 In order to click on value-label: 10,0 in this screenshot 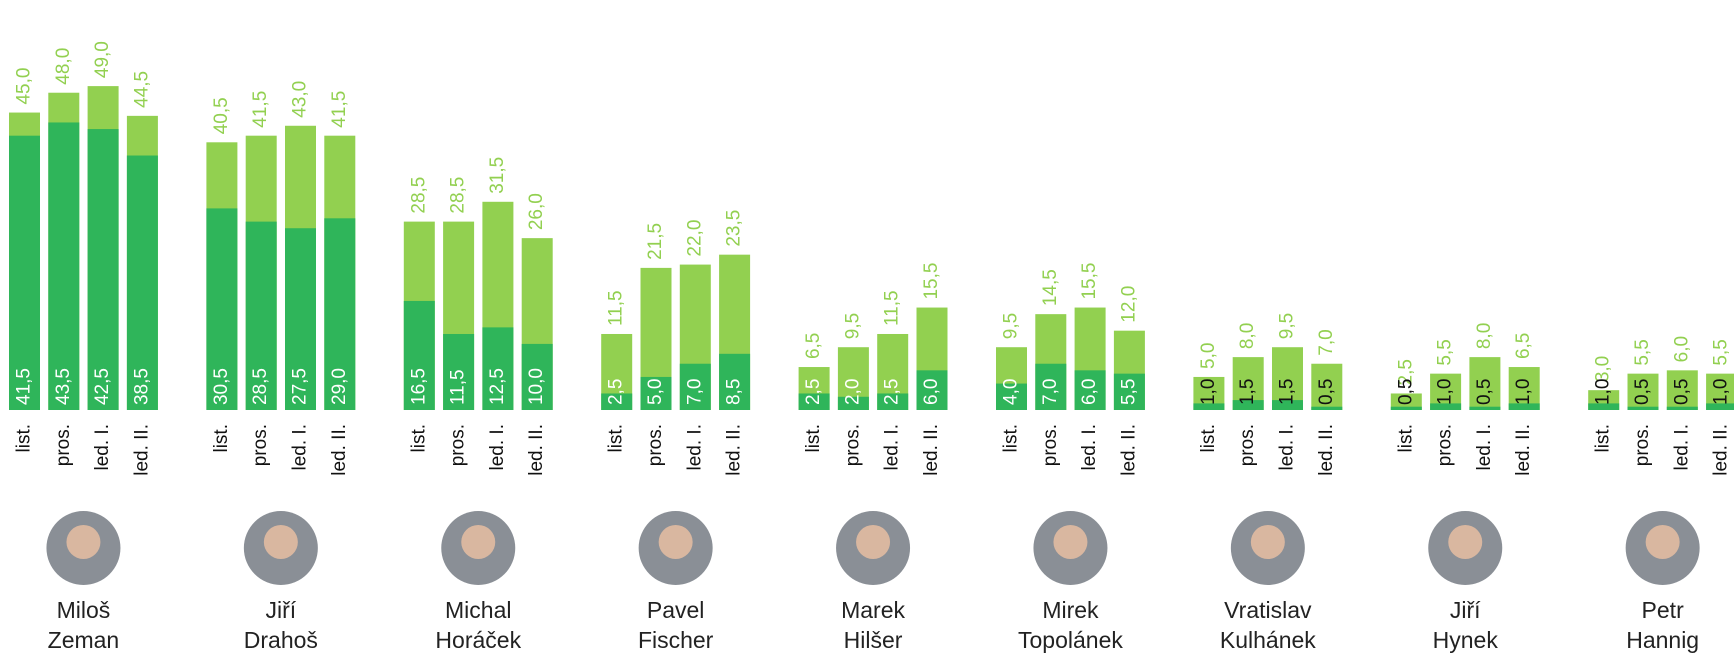, I will do `click(536, 386)`.